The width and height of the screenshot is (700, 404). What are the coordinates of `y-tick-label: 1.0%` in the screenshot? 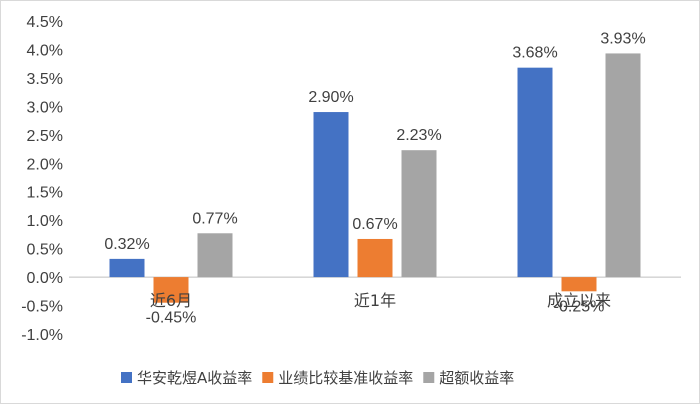 It's located at (45, 221).